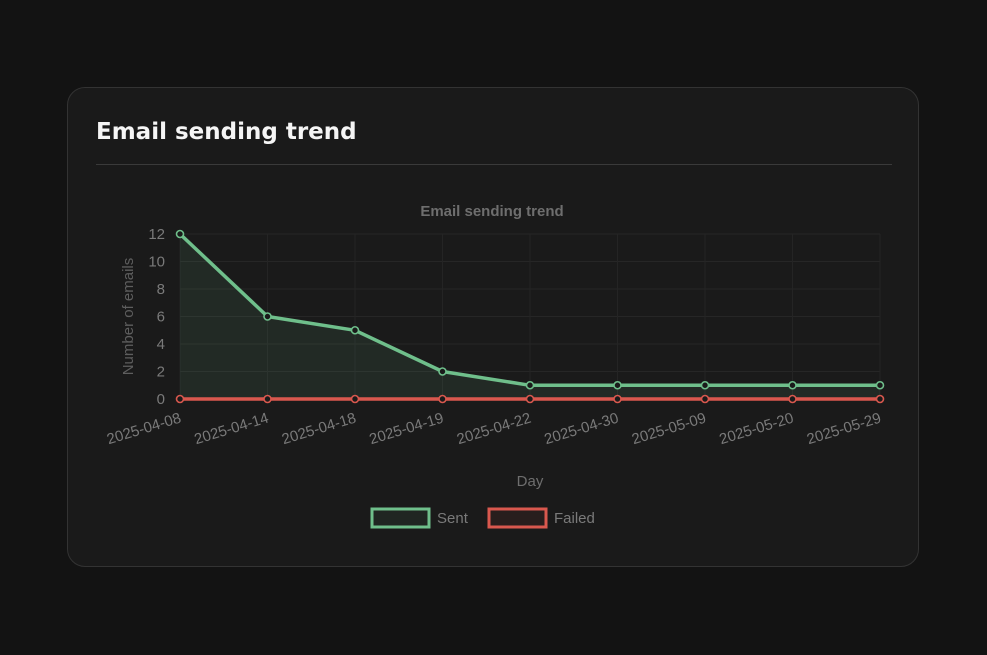  What do you see at coordinates (144, 429) in the screenshot?
I see `x-tick-label: 2025-04-08` at bounding box center [144, 429].